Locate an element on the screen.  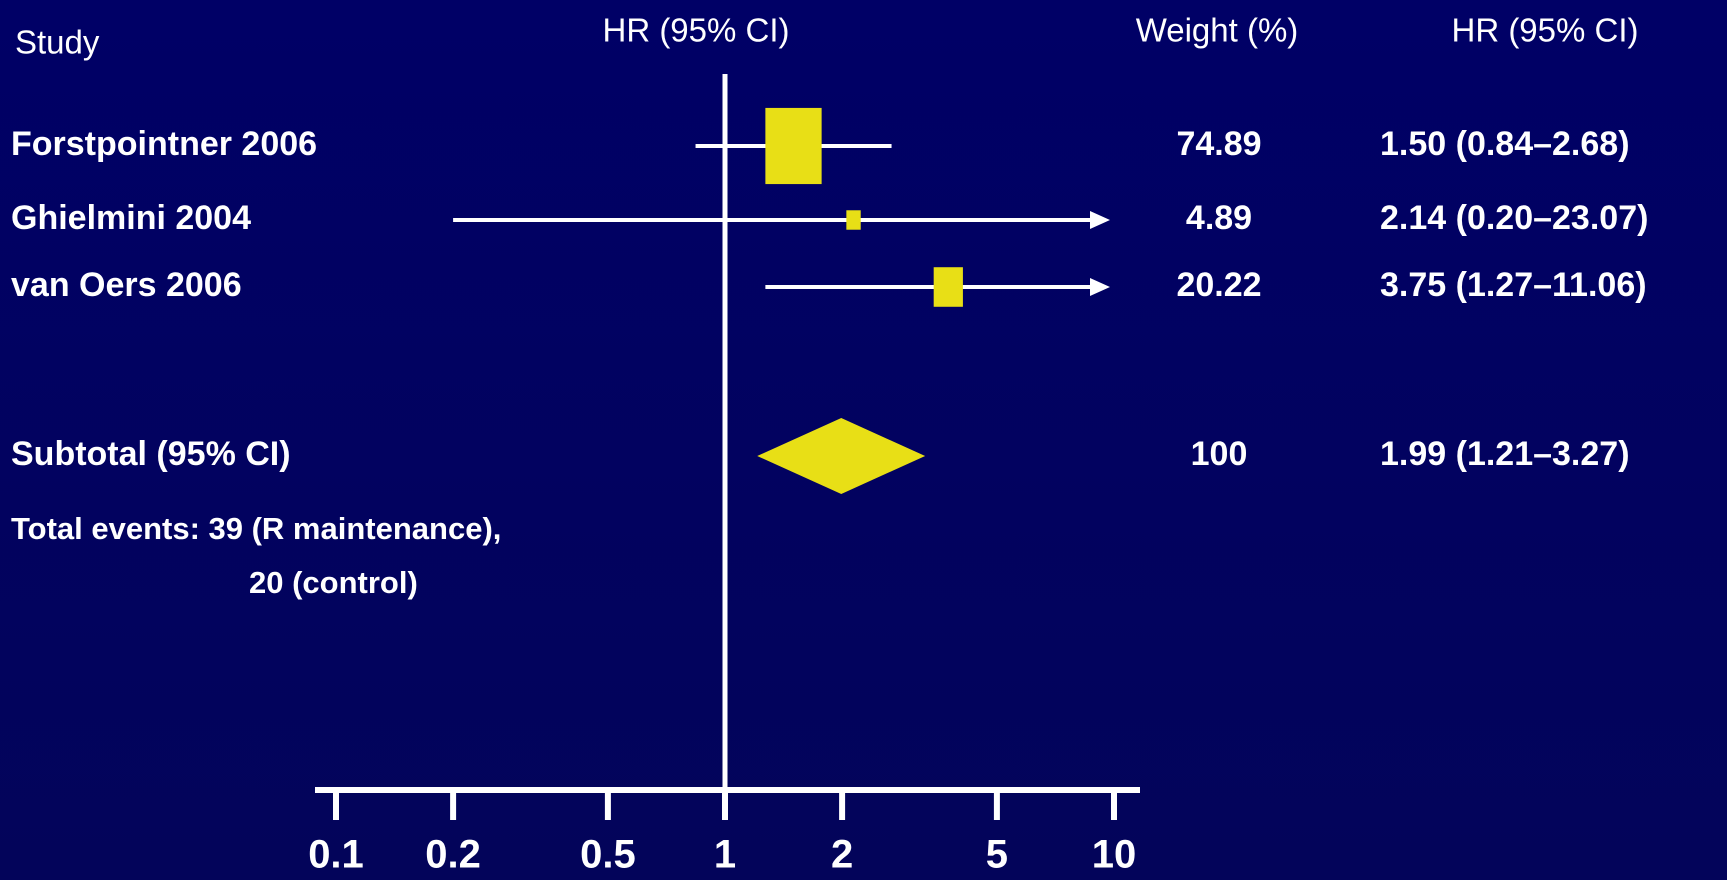
hr-label: 2.14 (0.20–23.07) is located at coordinates (1514, 218).